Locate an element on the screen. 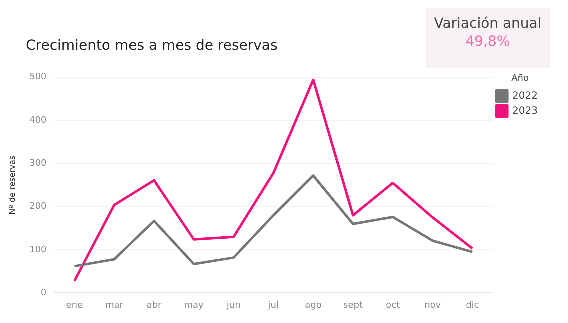 The width and height of the screenshot is (568, 323). x-tick-label: jul is located at coordinates (273, 305).